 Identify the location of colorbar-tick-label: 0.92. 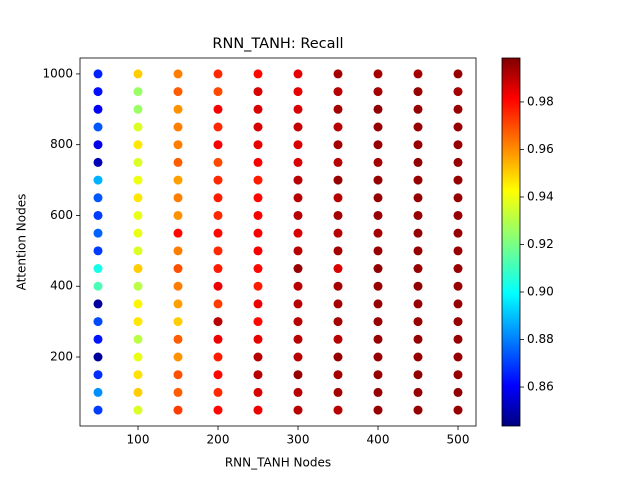
(540, 244).